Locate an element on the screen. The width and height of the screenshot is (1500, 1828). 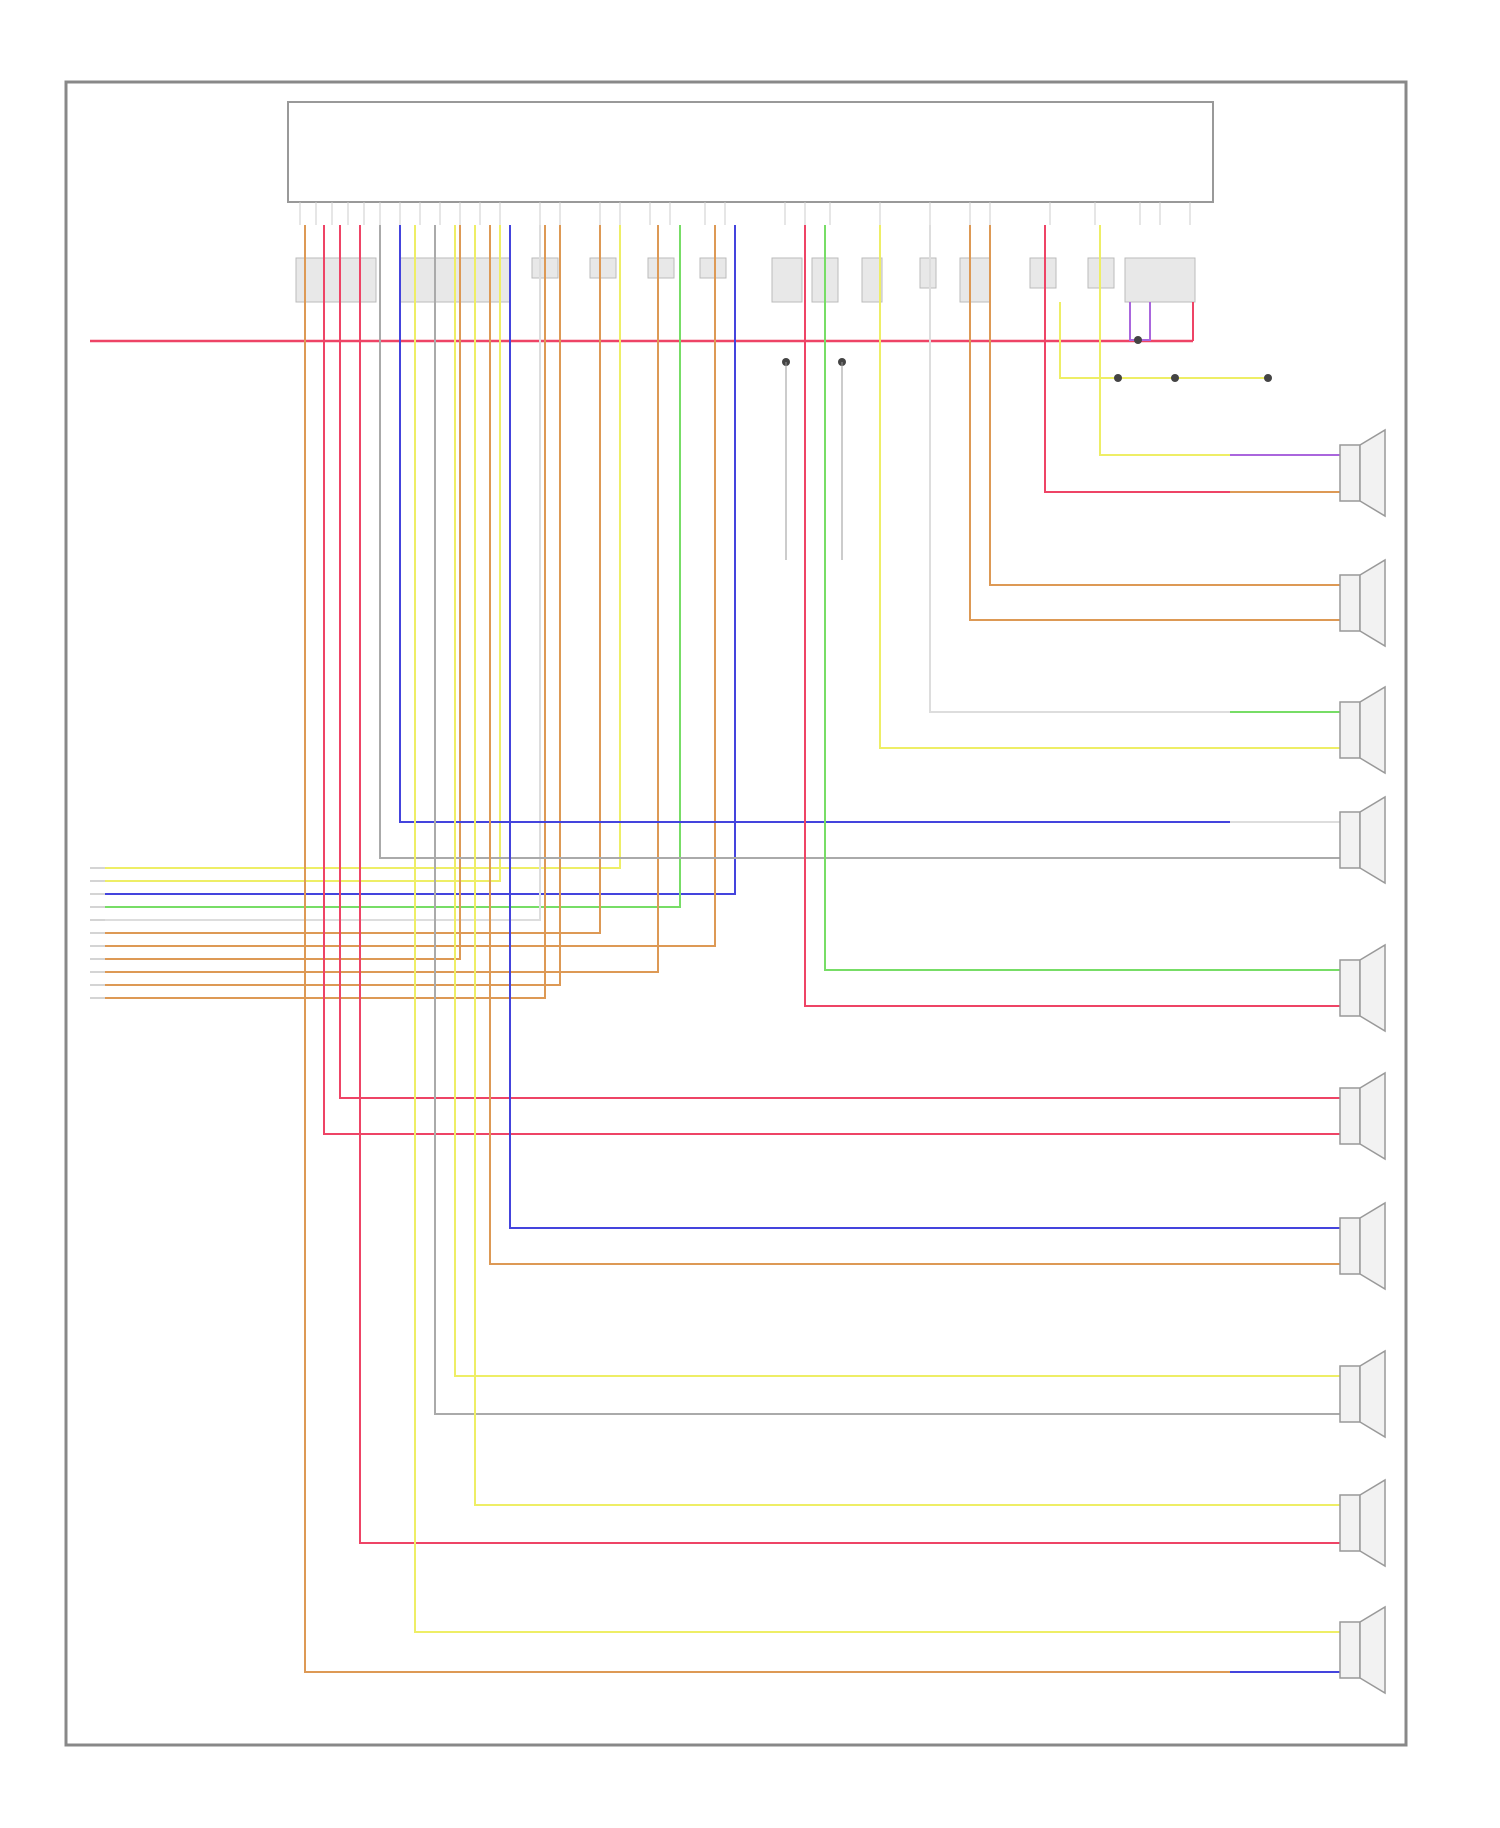
ground-branch is located at coordinates (1165, 342).